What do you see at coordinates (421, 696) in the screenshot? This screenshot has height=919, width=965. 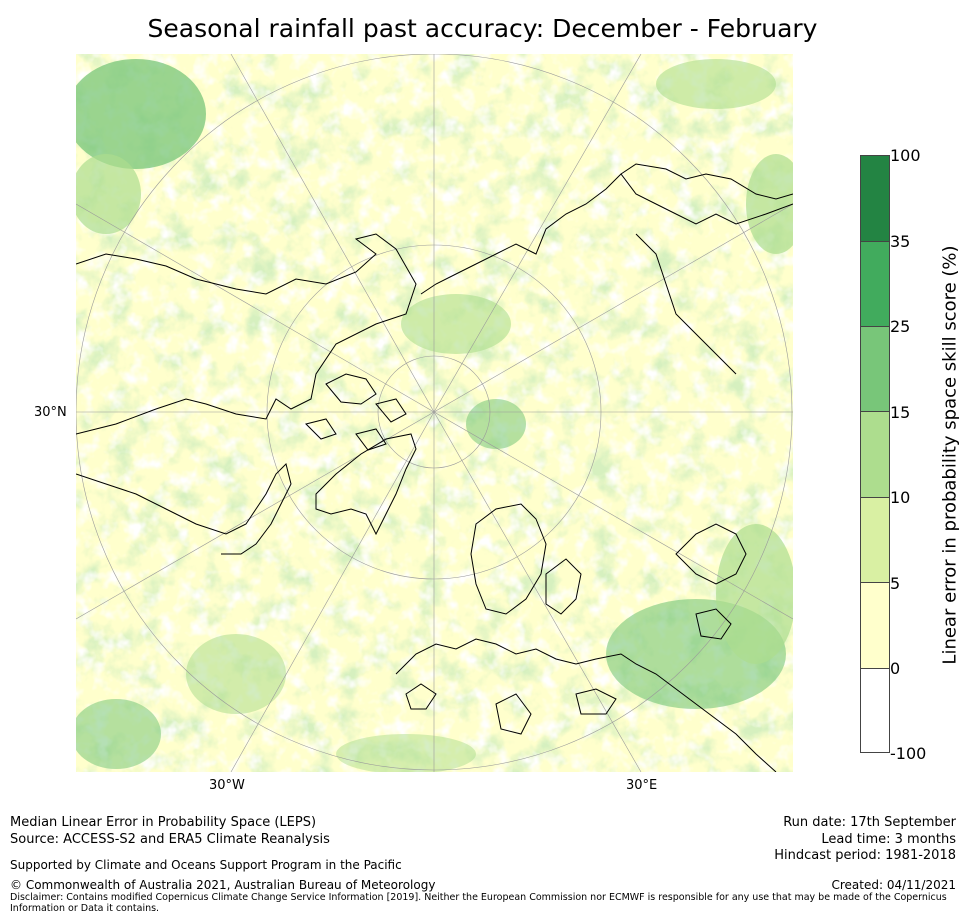 I see `british-isles` at bounding box center [421, 696].